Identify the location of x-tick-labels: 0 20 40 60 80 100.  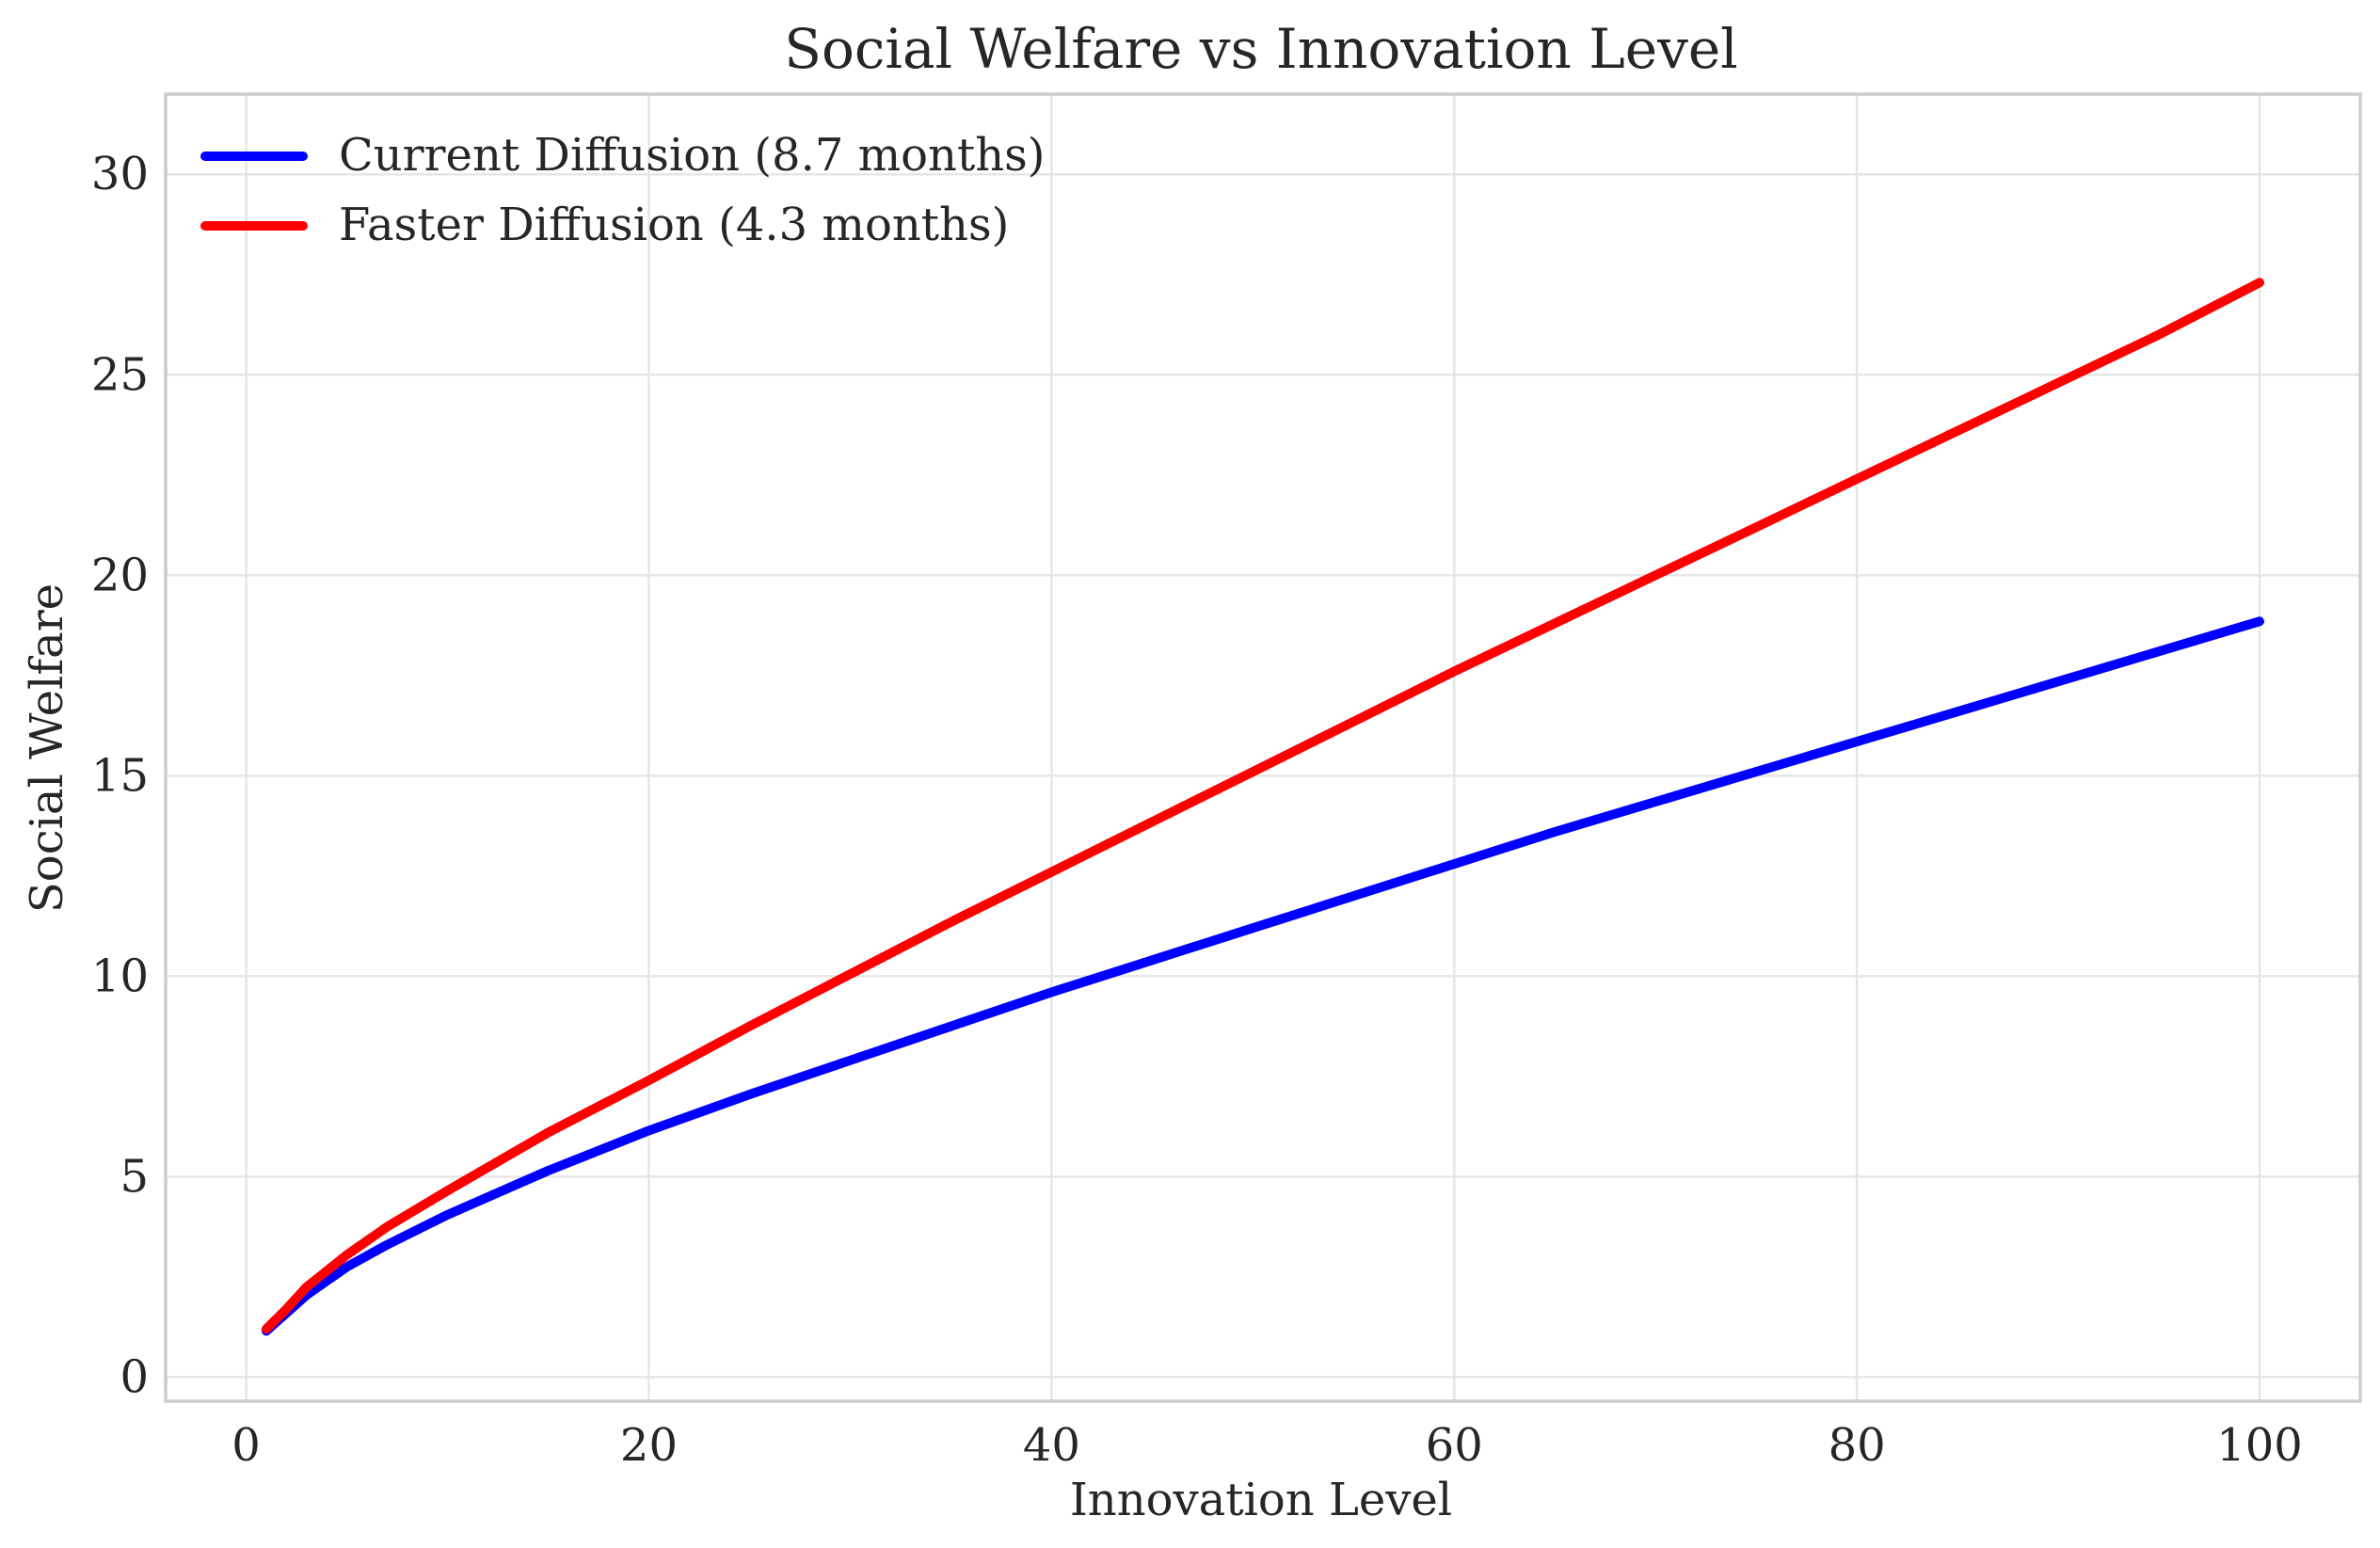
(1267, 1445).